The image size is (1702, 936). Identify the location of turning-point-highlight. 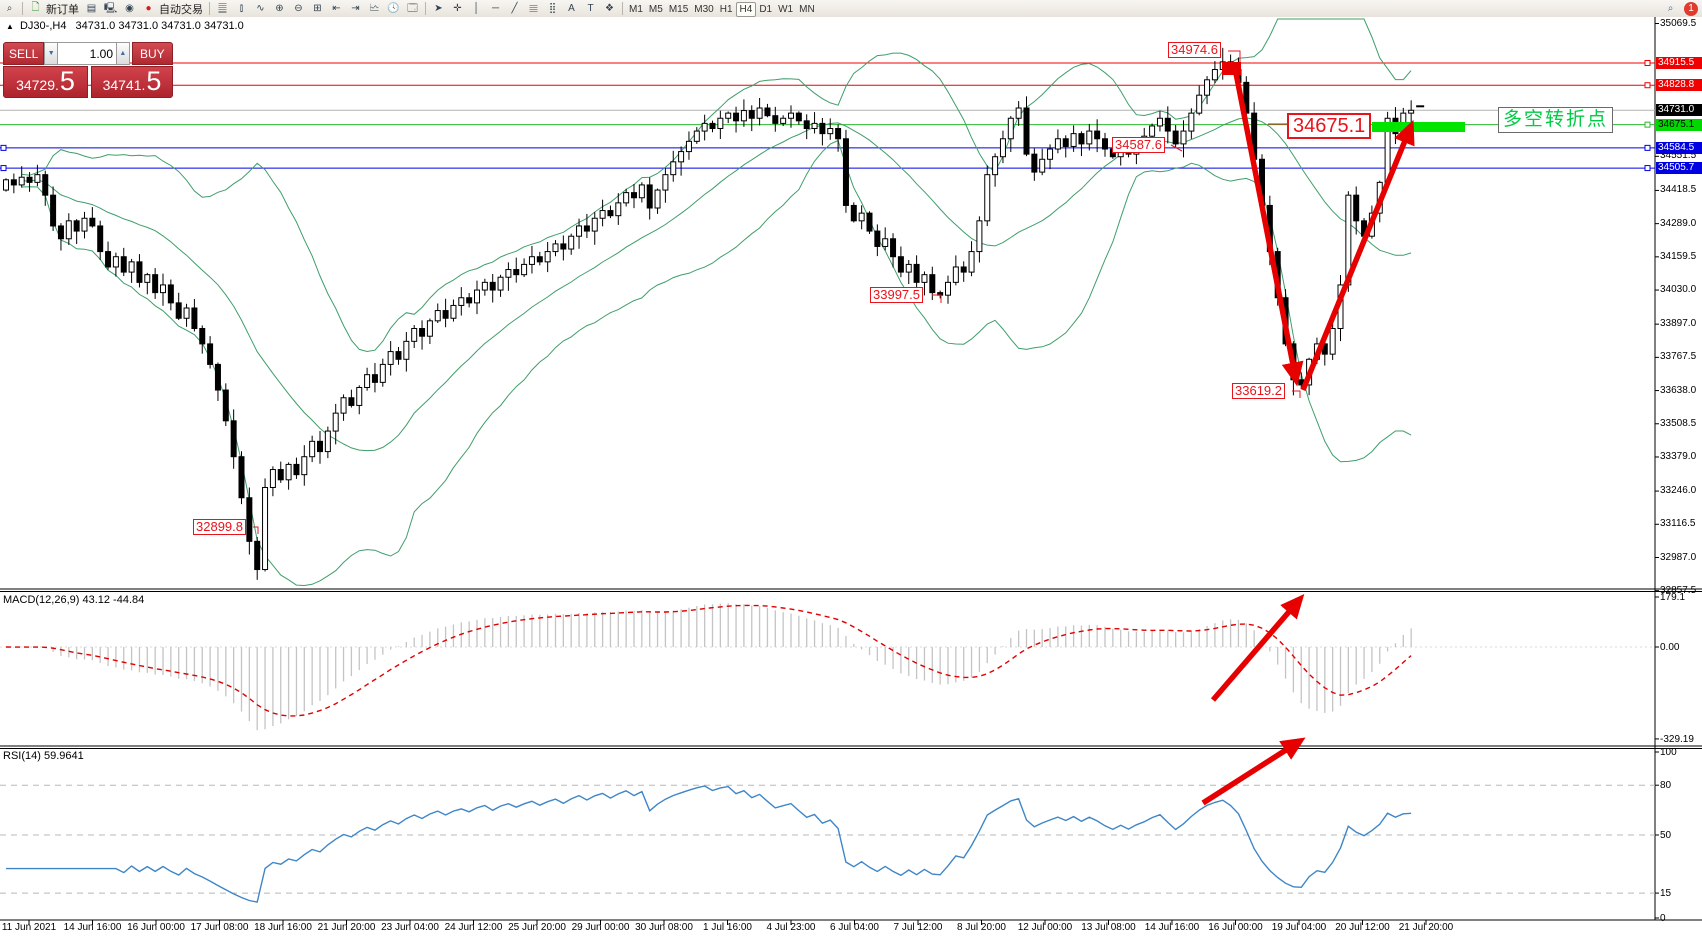
(1418, 127).